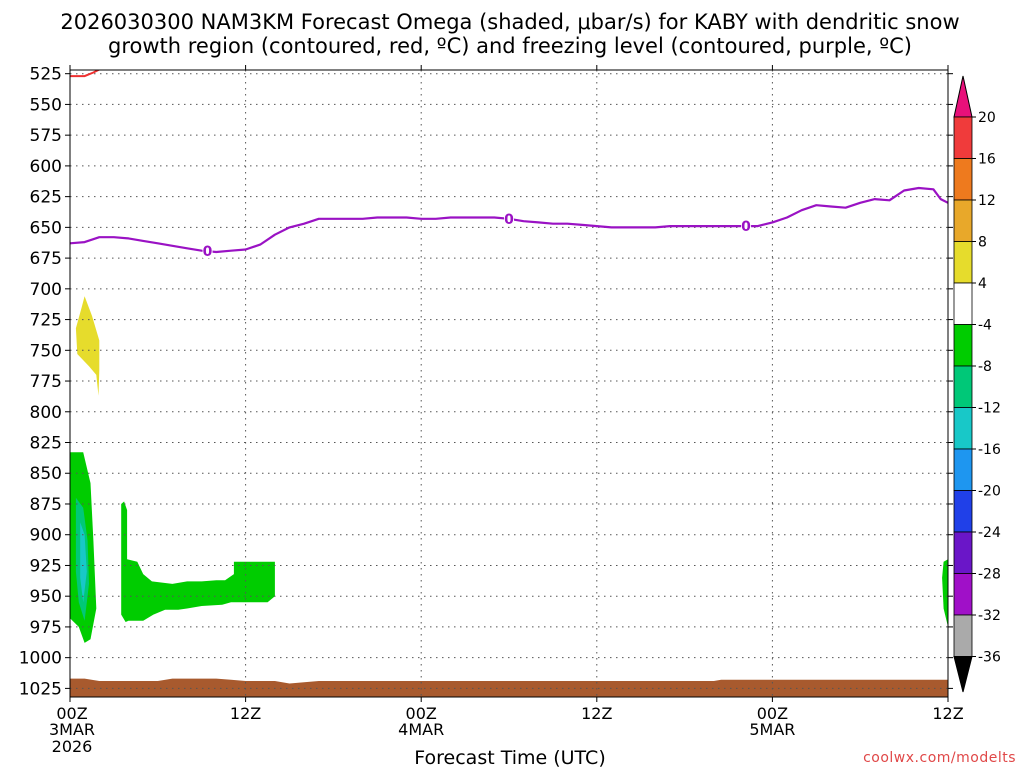 The height and width of the screenshot is (772, 1024). I want to click on y-tick-label-525: 525, so click(46, 75).